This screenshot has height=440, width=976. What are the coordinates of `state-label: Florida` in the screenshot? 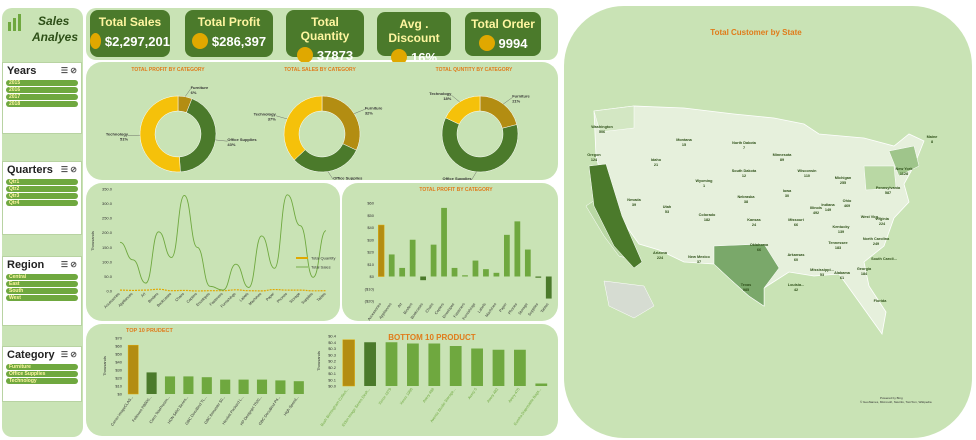 It's located at (881, 301).